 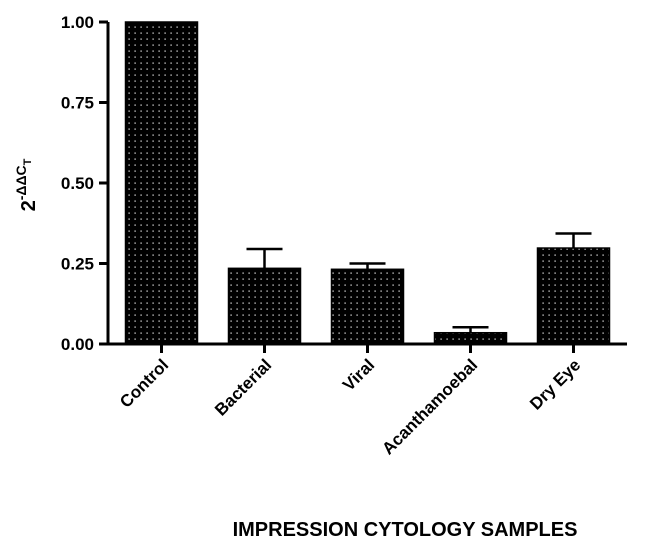 I want to click on x-category-label: Viral, so click(x=358, y=374).